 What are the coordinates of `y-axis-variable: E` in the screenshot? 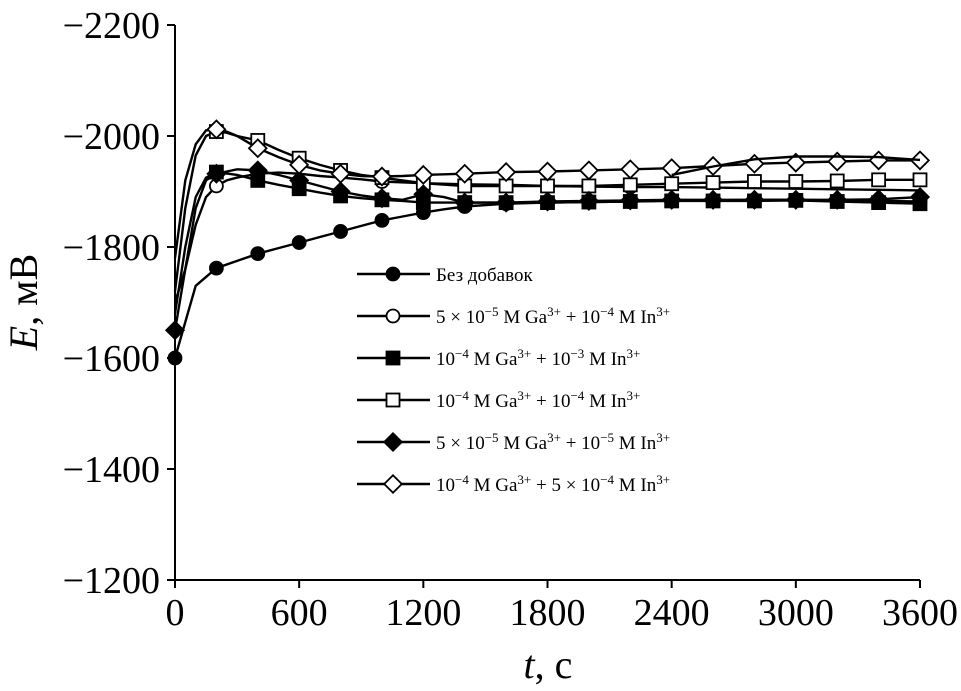 It's located at (23, 338).